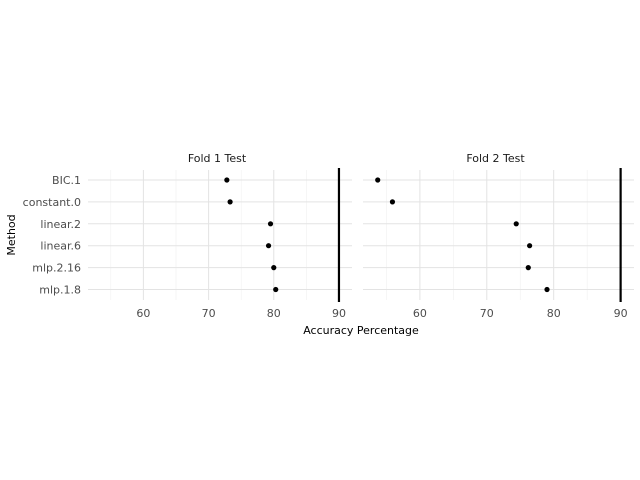 The height and width of the screenshot is (480, 640). What do you see at coordinates (60, 246) in the screenshot?
I see `y-tick-label: linear.6` at bounding box center [60, 246].